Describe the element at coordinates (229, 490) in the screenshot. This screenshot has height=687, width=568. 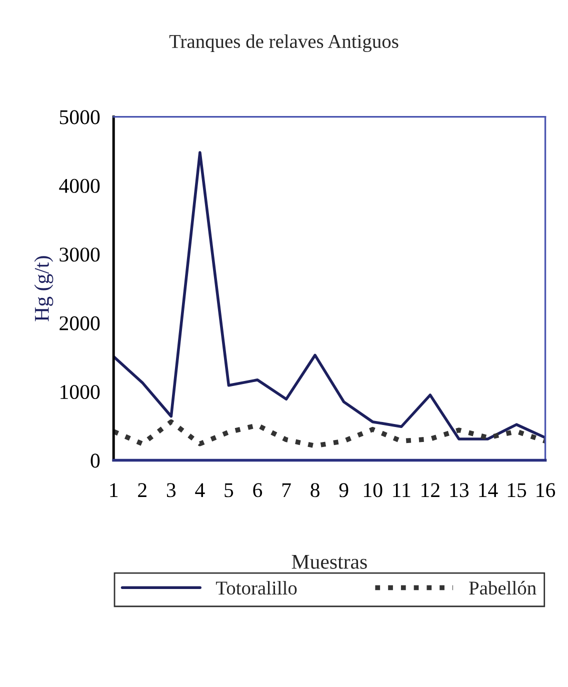
I see `x-tick-label: 5` at that location.